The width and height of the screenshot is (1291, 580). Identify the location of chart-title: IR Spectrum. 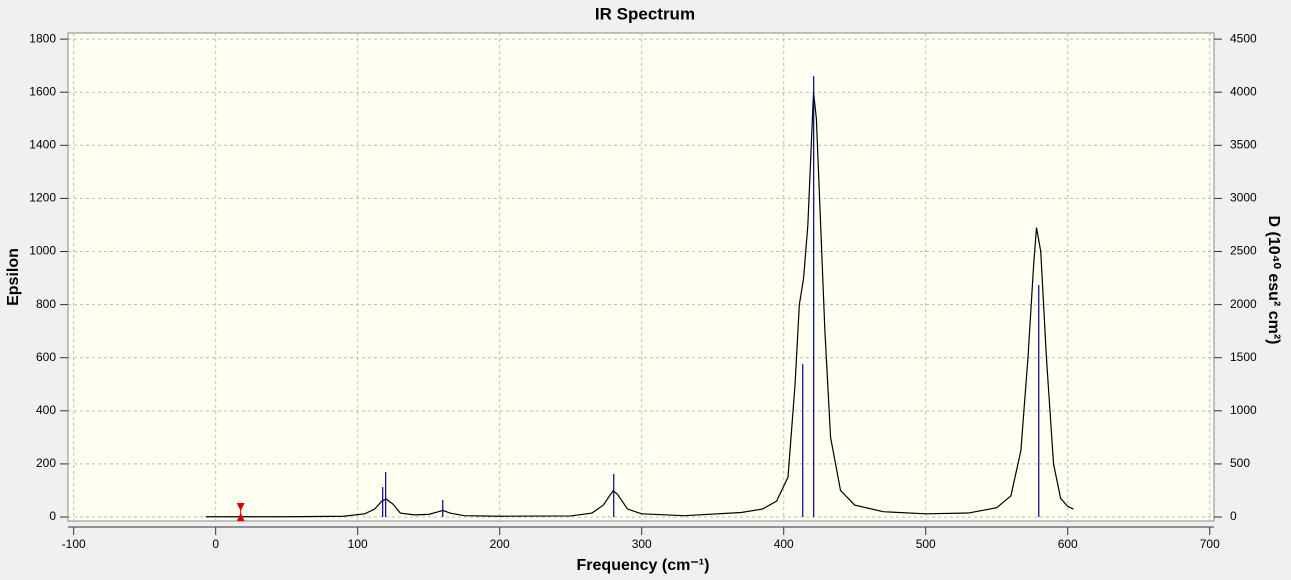
(645, 13).